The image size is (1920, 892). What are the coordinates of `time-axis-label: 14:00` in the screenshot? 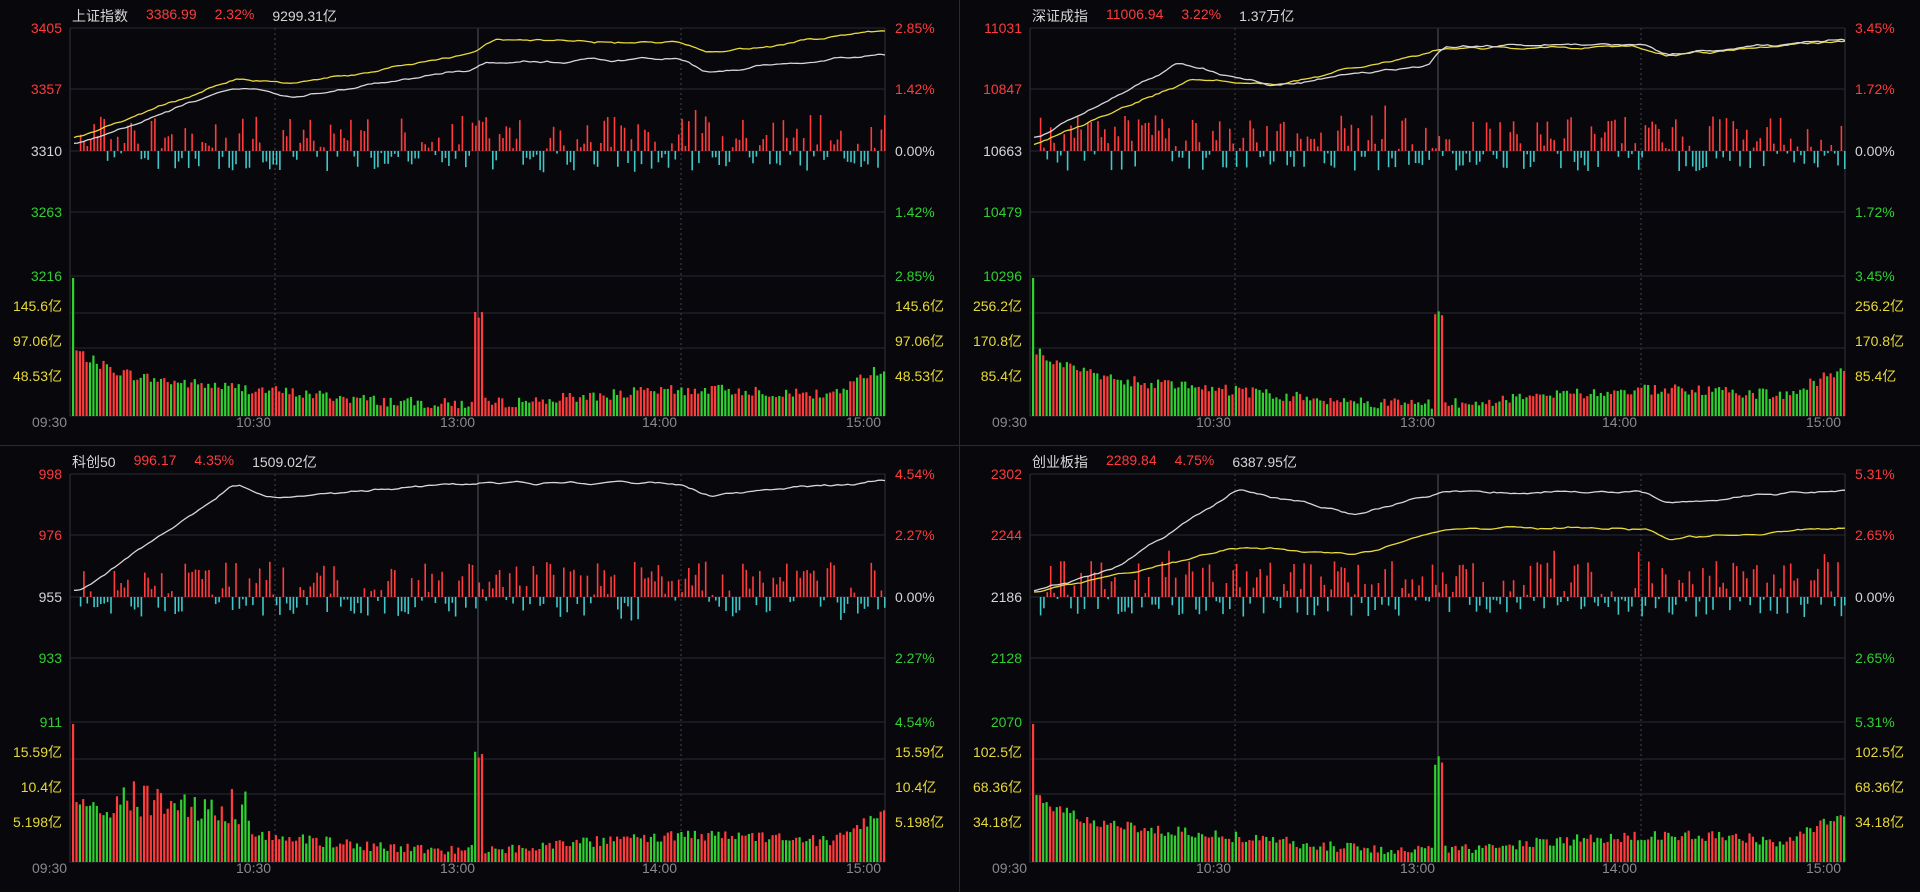 It's located at (660, 422).